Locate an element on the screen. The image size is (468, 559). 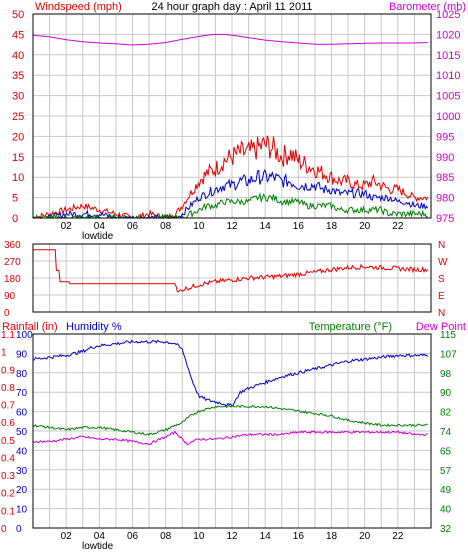
temperature-tick-label: 90 is located at coordinates (446, 393).